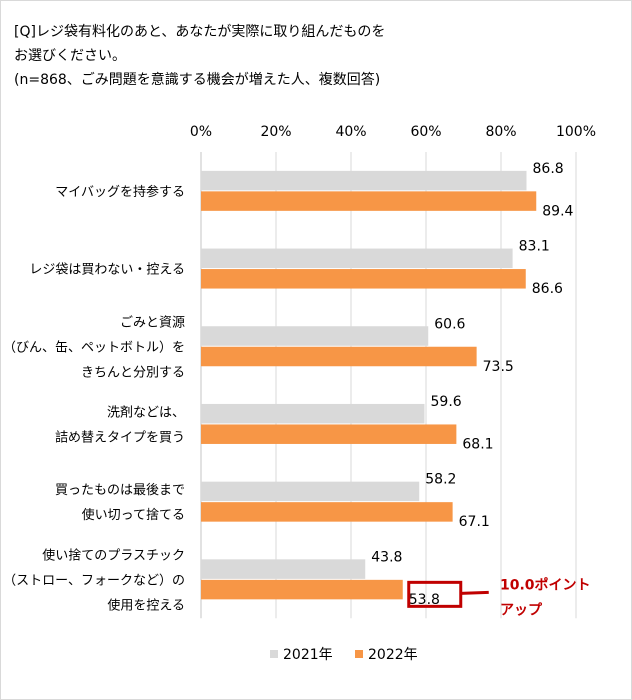 The image size is (632, 700). What do you see at coordinates (152, 322) in the screenshot?
I see `category-label: ごみと資源` at bounding box center [152, 322].